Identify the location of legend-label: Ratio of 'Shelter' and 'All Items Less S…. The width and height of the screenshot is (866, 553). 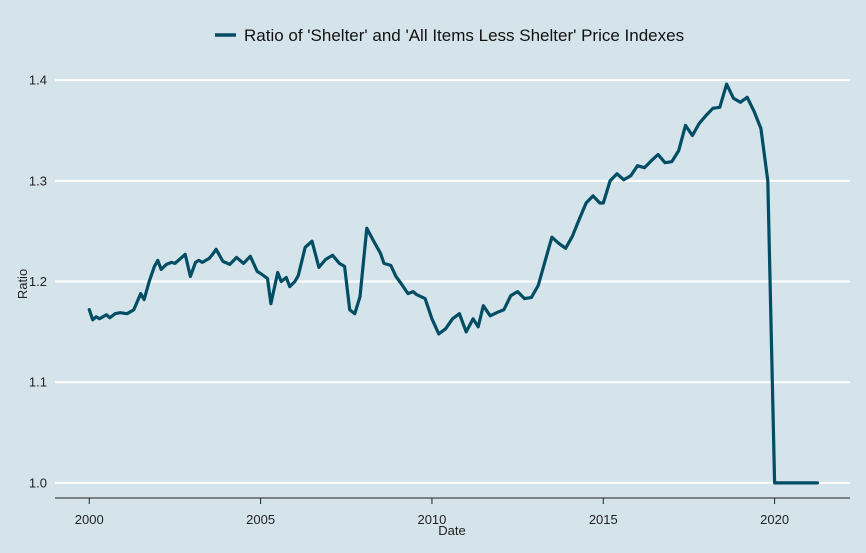
(464, 35).